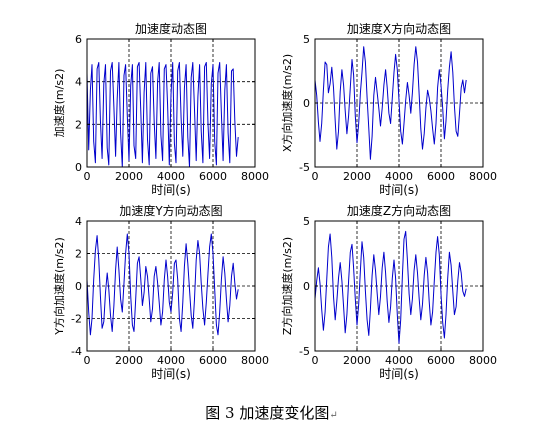 The height and width of the screenshot is (439, 543). I want to click on y-tick-label: -4, so click(76, 351).